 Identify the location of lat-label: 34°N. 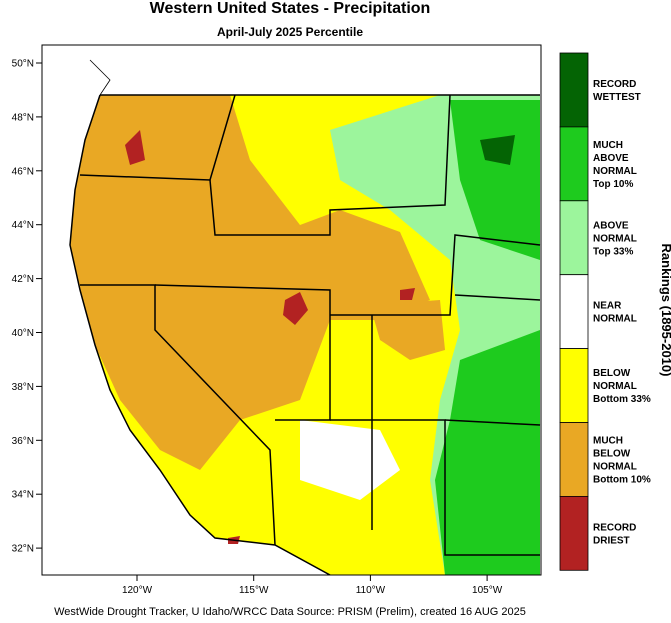
(23, 495).